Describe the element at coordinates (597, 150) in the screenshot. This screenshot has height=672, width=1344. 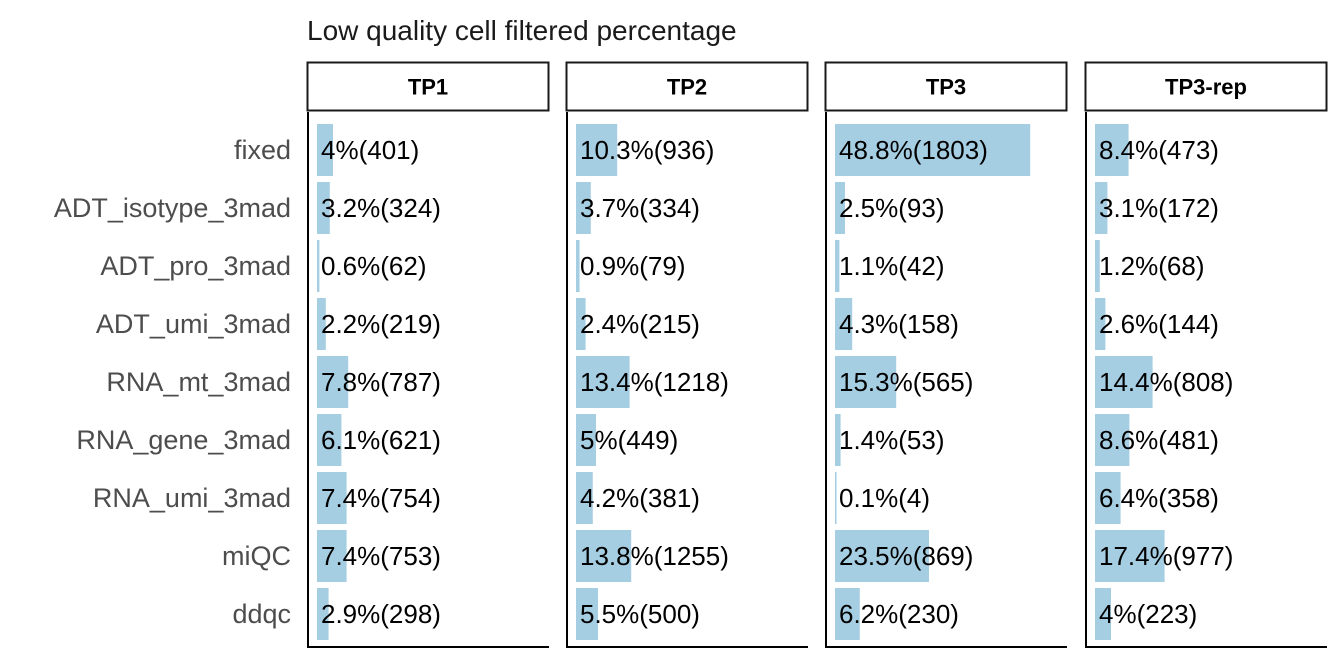
I see `bar-tp2-fixed` at that location.